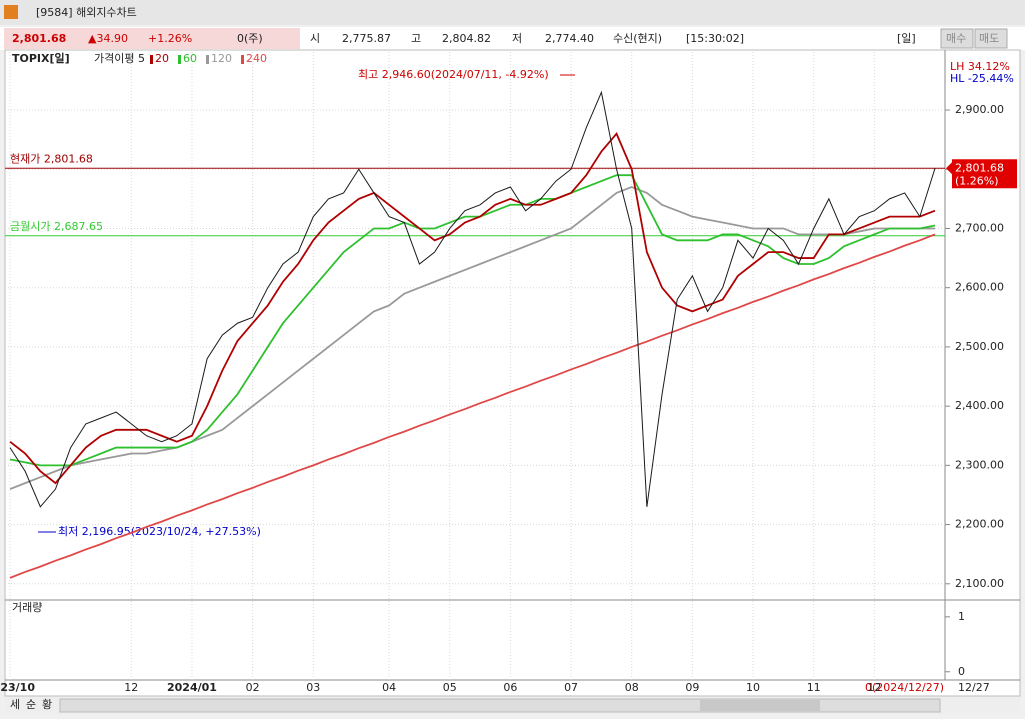  What do you see at coordinates (517, 38) in the screenshot?
I see `low-label: 저` at bounding box center [517, 38].